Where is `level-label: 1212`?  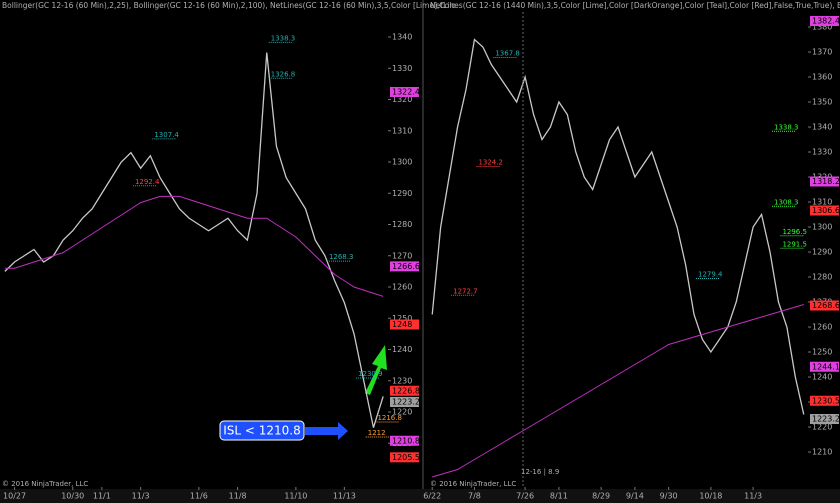
level-label: 1212 is located at coordinates (377, 433).